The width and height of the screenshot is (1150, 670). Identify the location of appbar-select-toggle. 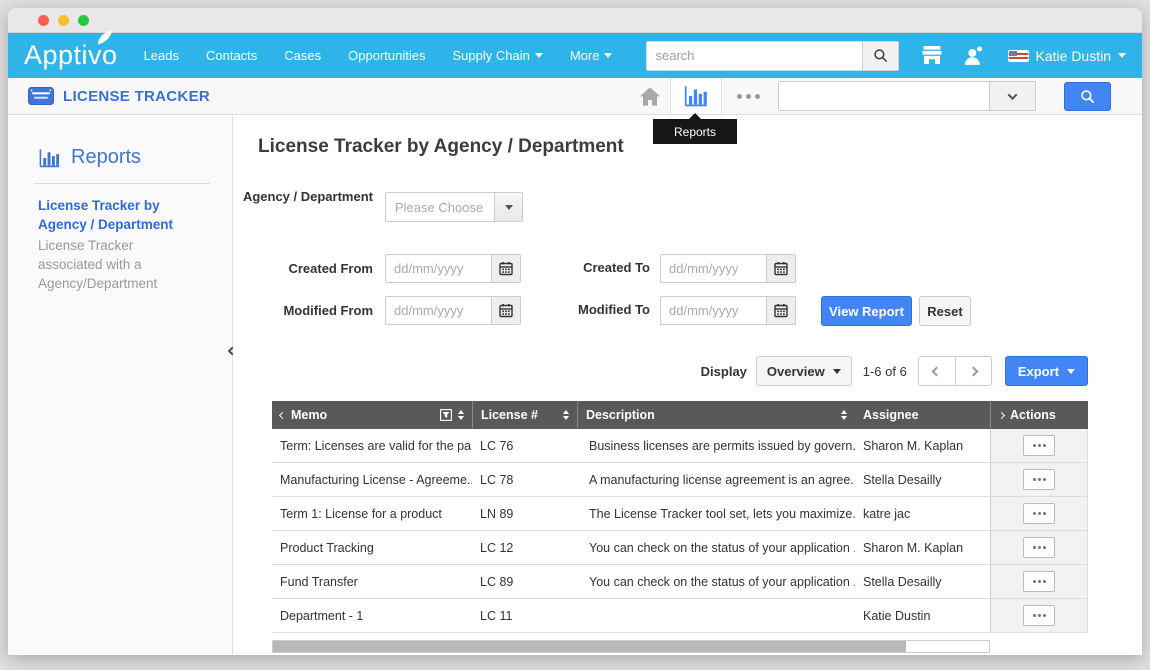
(1012, 96).